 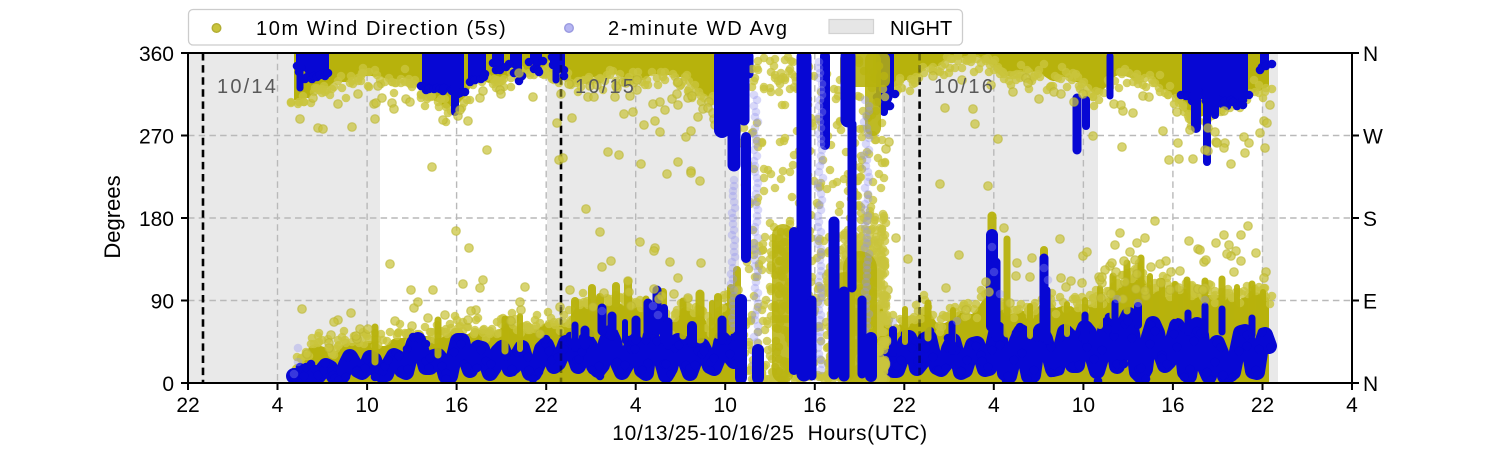 What do you see at coordinates (1373, 137) in the screenshot?
I see `svg-text: W` at bounding box center [1373, 137].